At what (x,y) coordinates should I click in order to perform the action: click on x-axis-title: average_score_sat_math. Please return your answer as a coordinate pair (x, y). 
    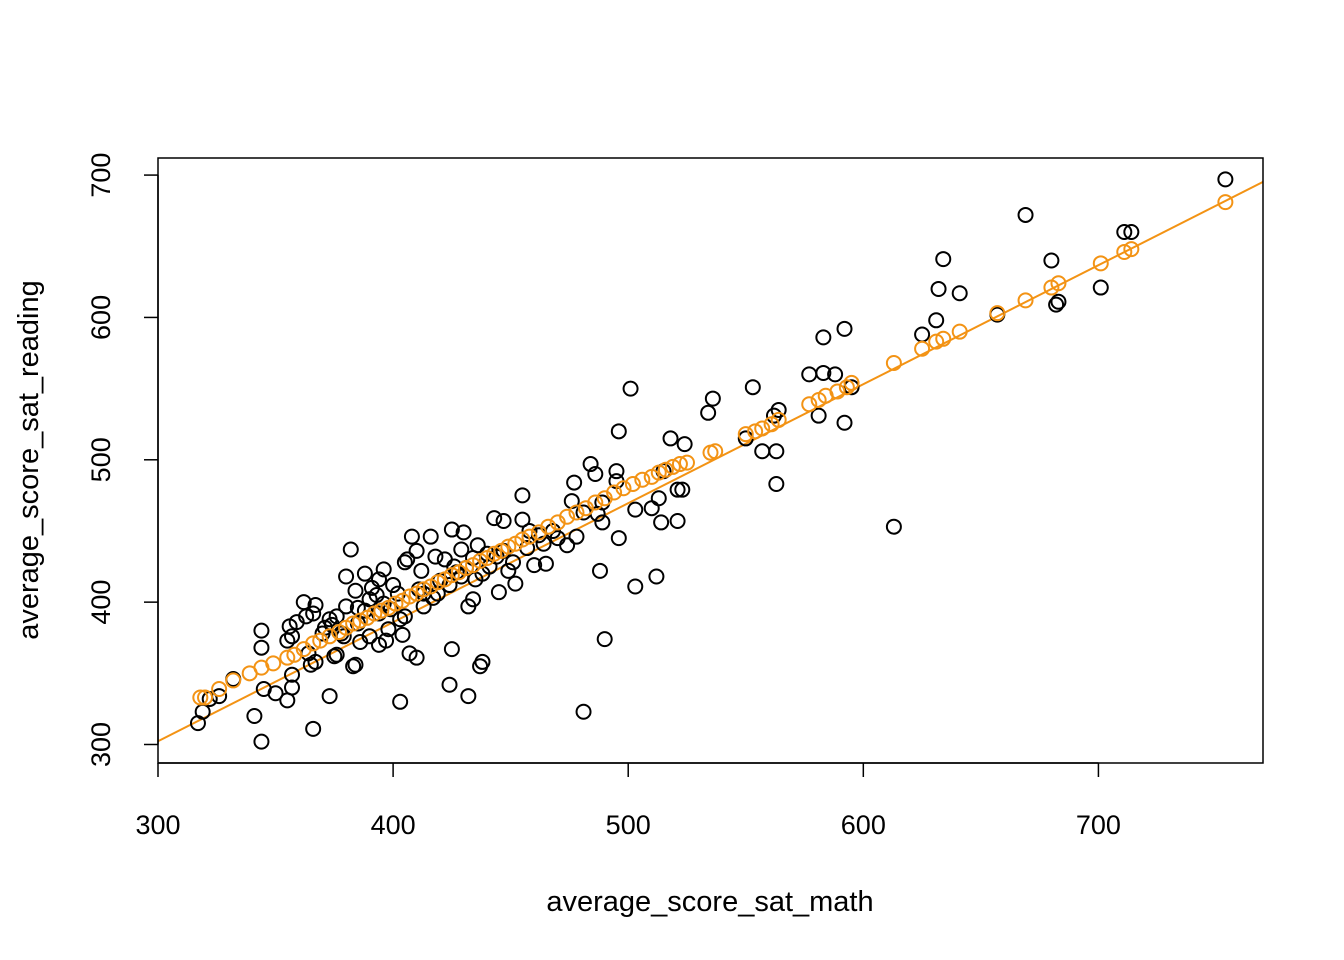
    Looking at the image, I should click on (709, 902).